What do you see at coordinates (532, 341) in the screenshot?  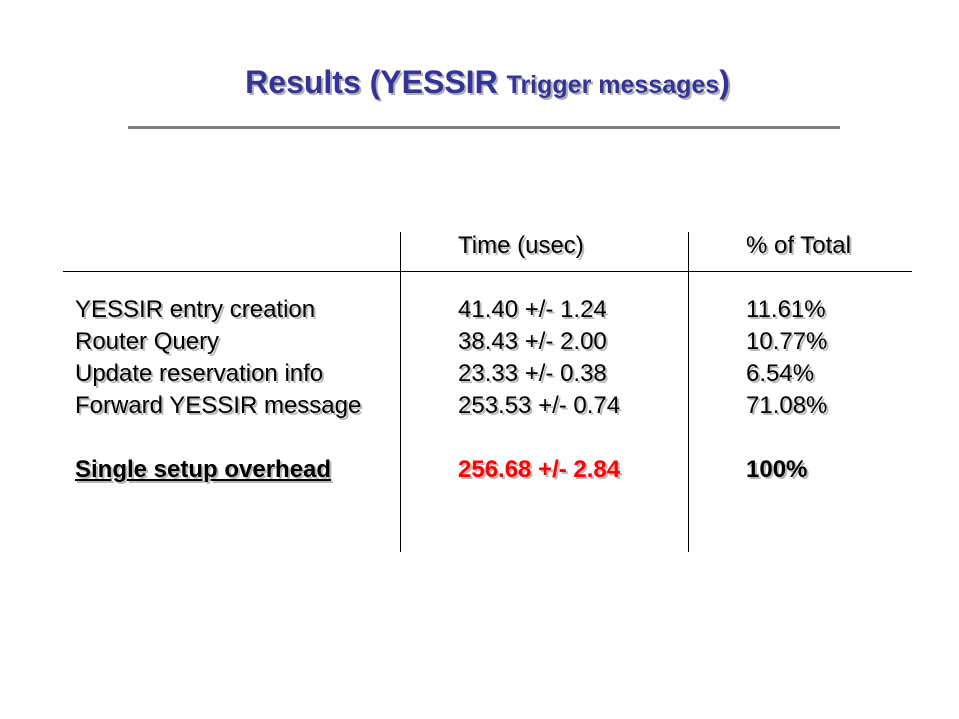 I see `row-time: 38.43 +/- 2.00` at bounding box center [532, 341].